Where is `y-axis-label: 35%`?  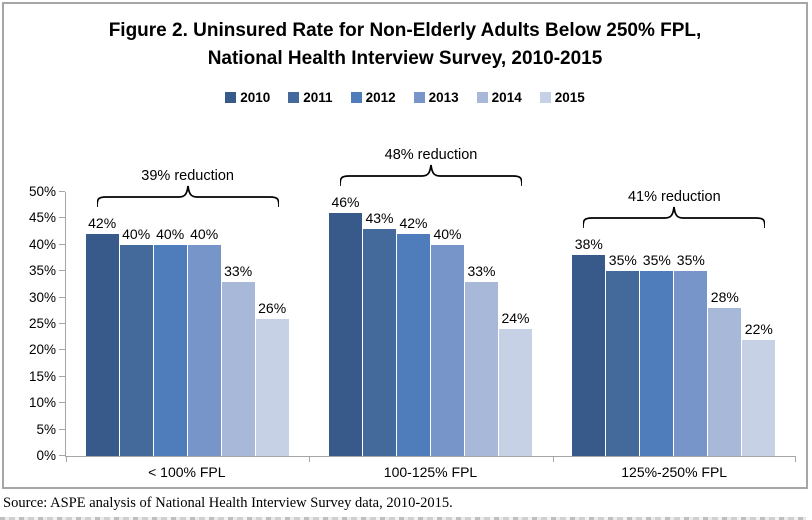 y-axis-label: 35% is located at coordinates (42, 271).